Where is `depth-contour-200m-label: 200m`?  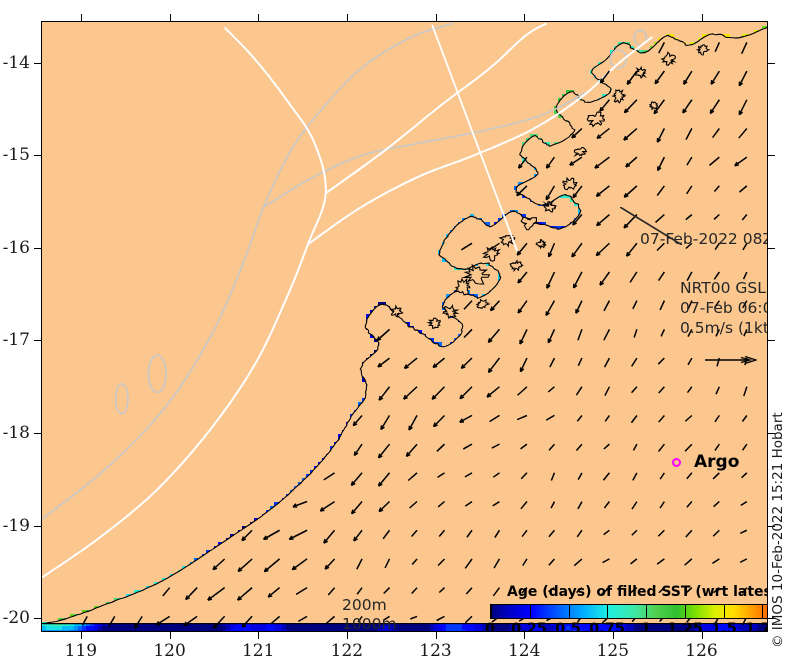 depth-contour-200m-label: 200m is located at coordinates (364, 605).